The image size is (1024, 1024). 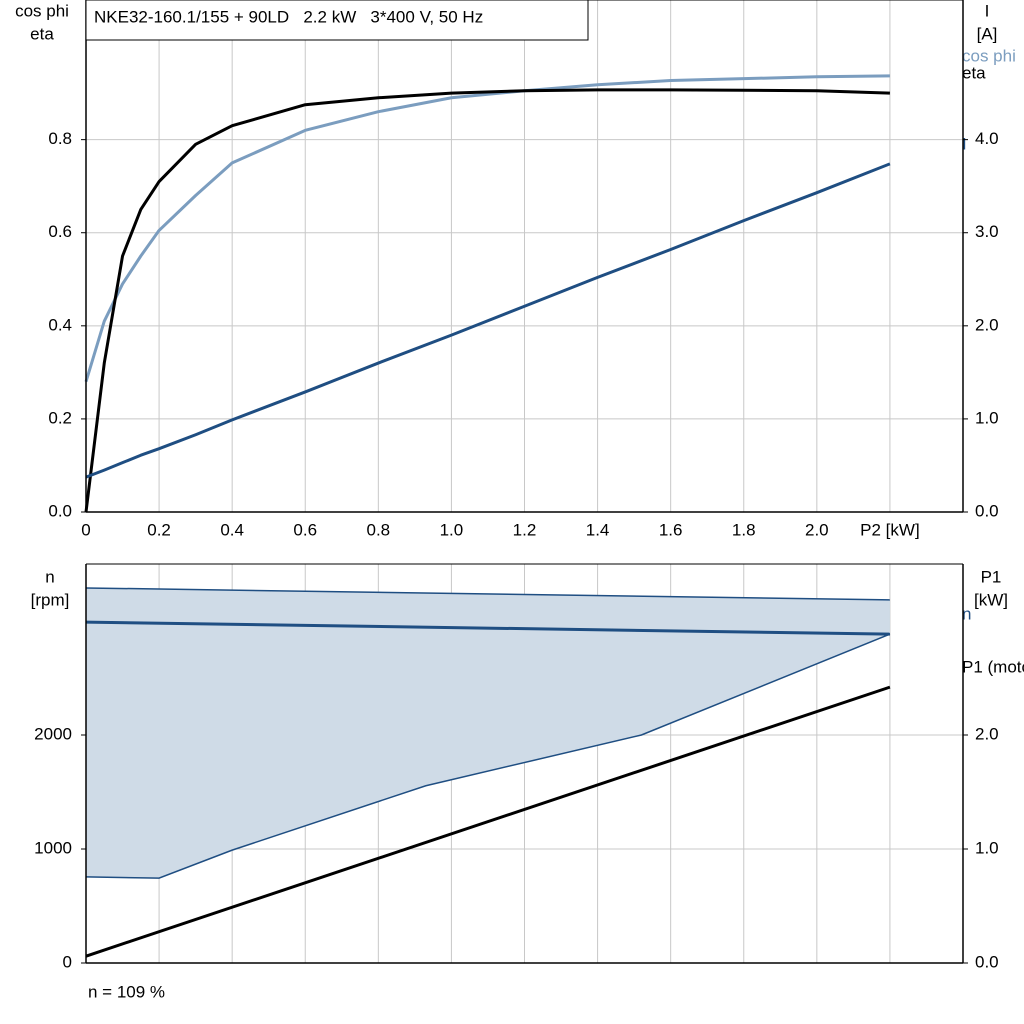 I want to click on x-tick-label: P2 [kW], so click(x=890, y=529).